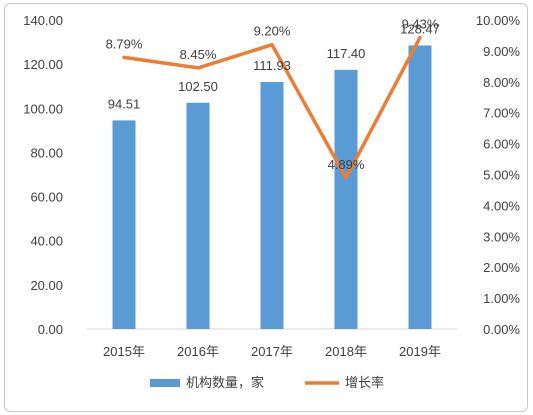  I want to click on x-tick-label: 2015年, so click(124, 351).